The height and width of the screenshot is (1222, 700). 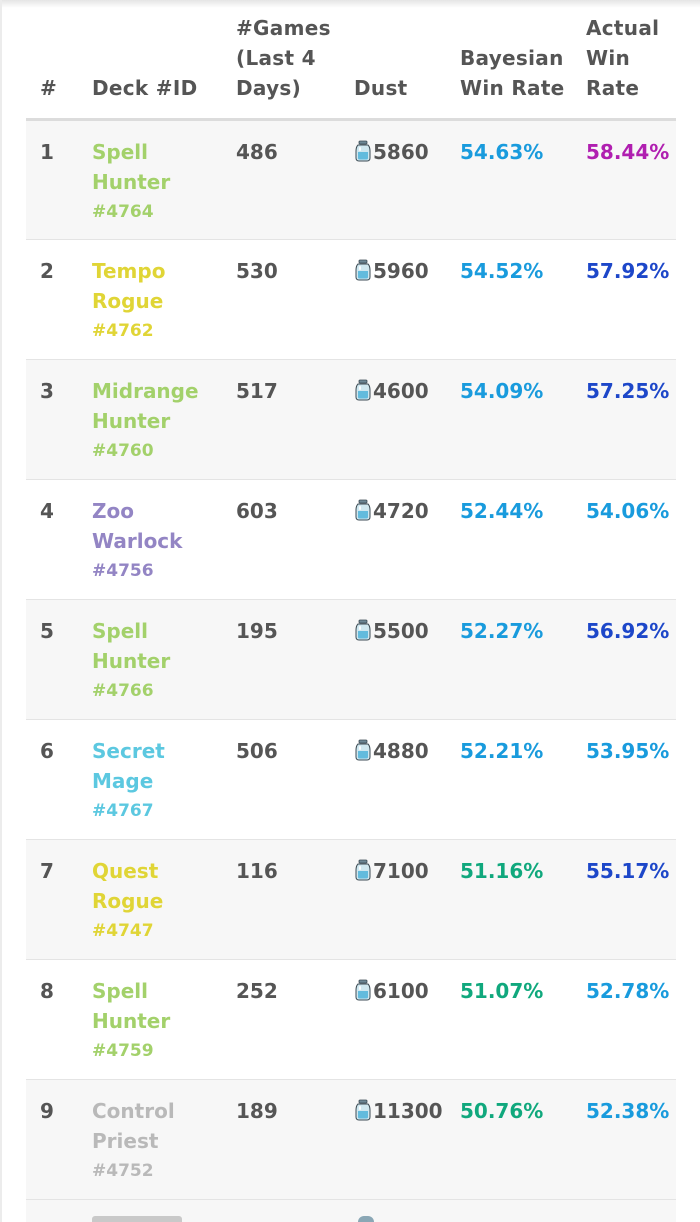 What do you see at coordinates (631, 179) in the screenshot?
I see `row-actual-rate: 58.44%` at bounding box center [631, 179].